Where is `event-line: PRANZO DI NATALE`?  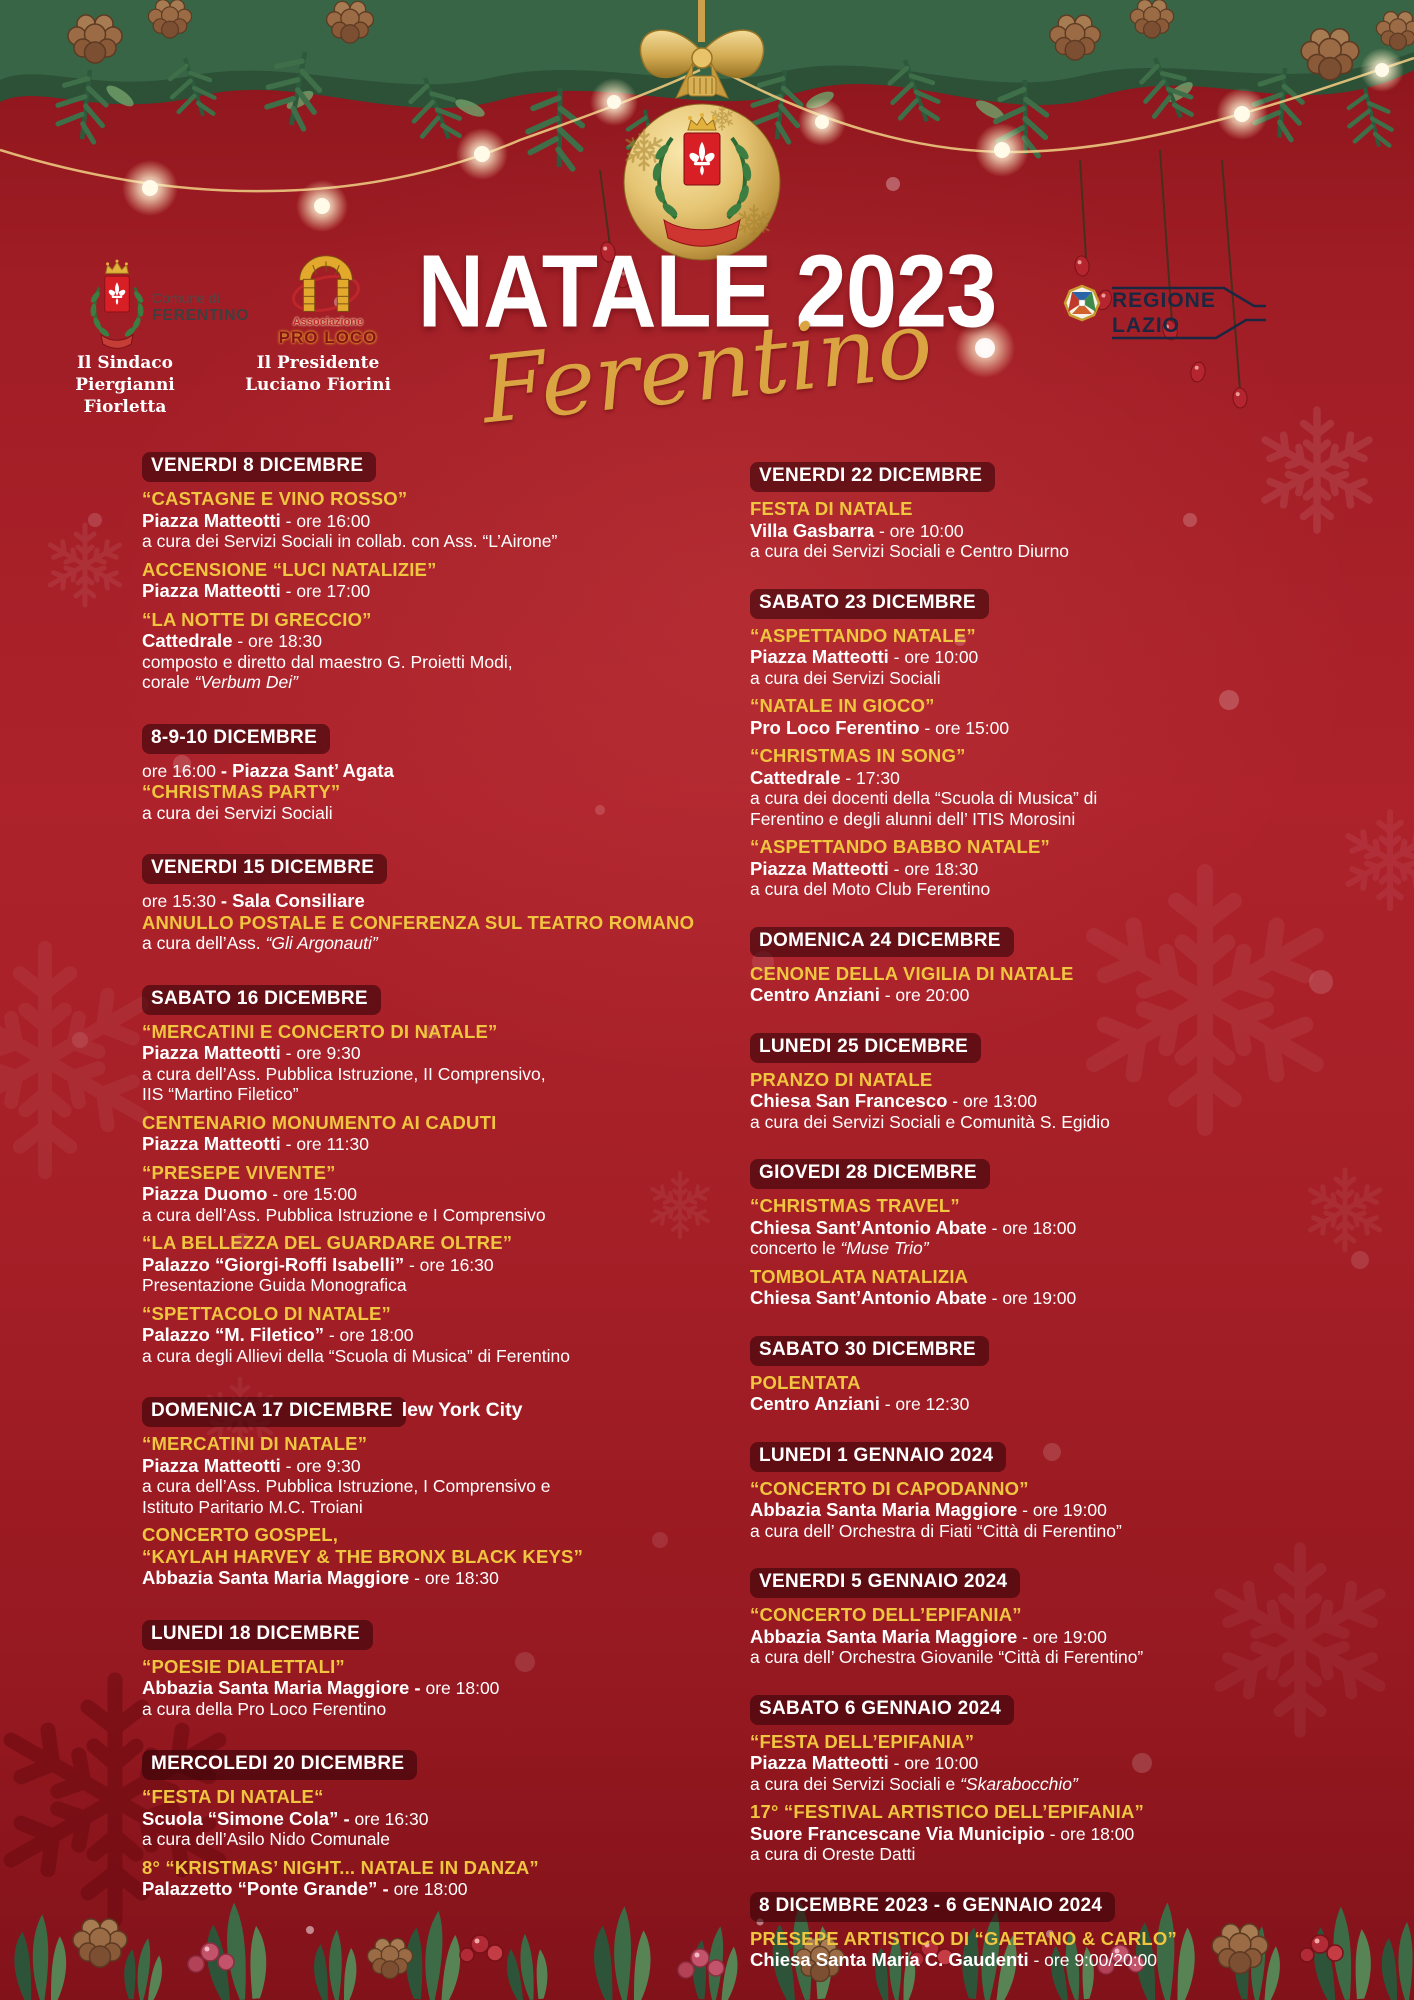
event-line: PRANZO DI NATALE is located at coordinates (1075, 1080).